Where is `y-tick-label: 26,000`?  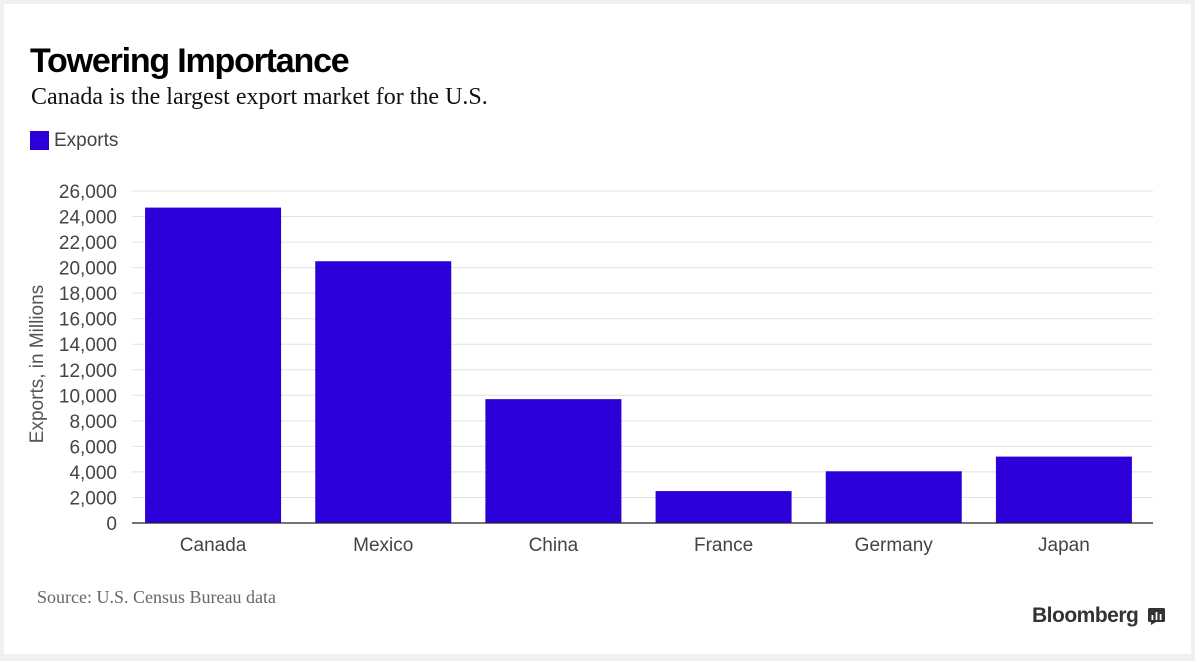 y-tick-label: 26,000 is located at coordinates (88, 192).